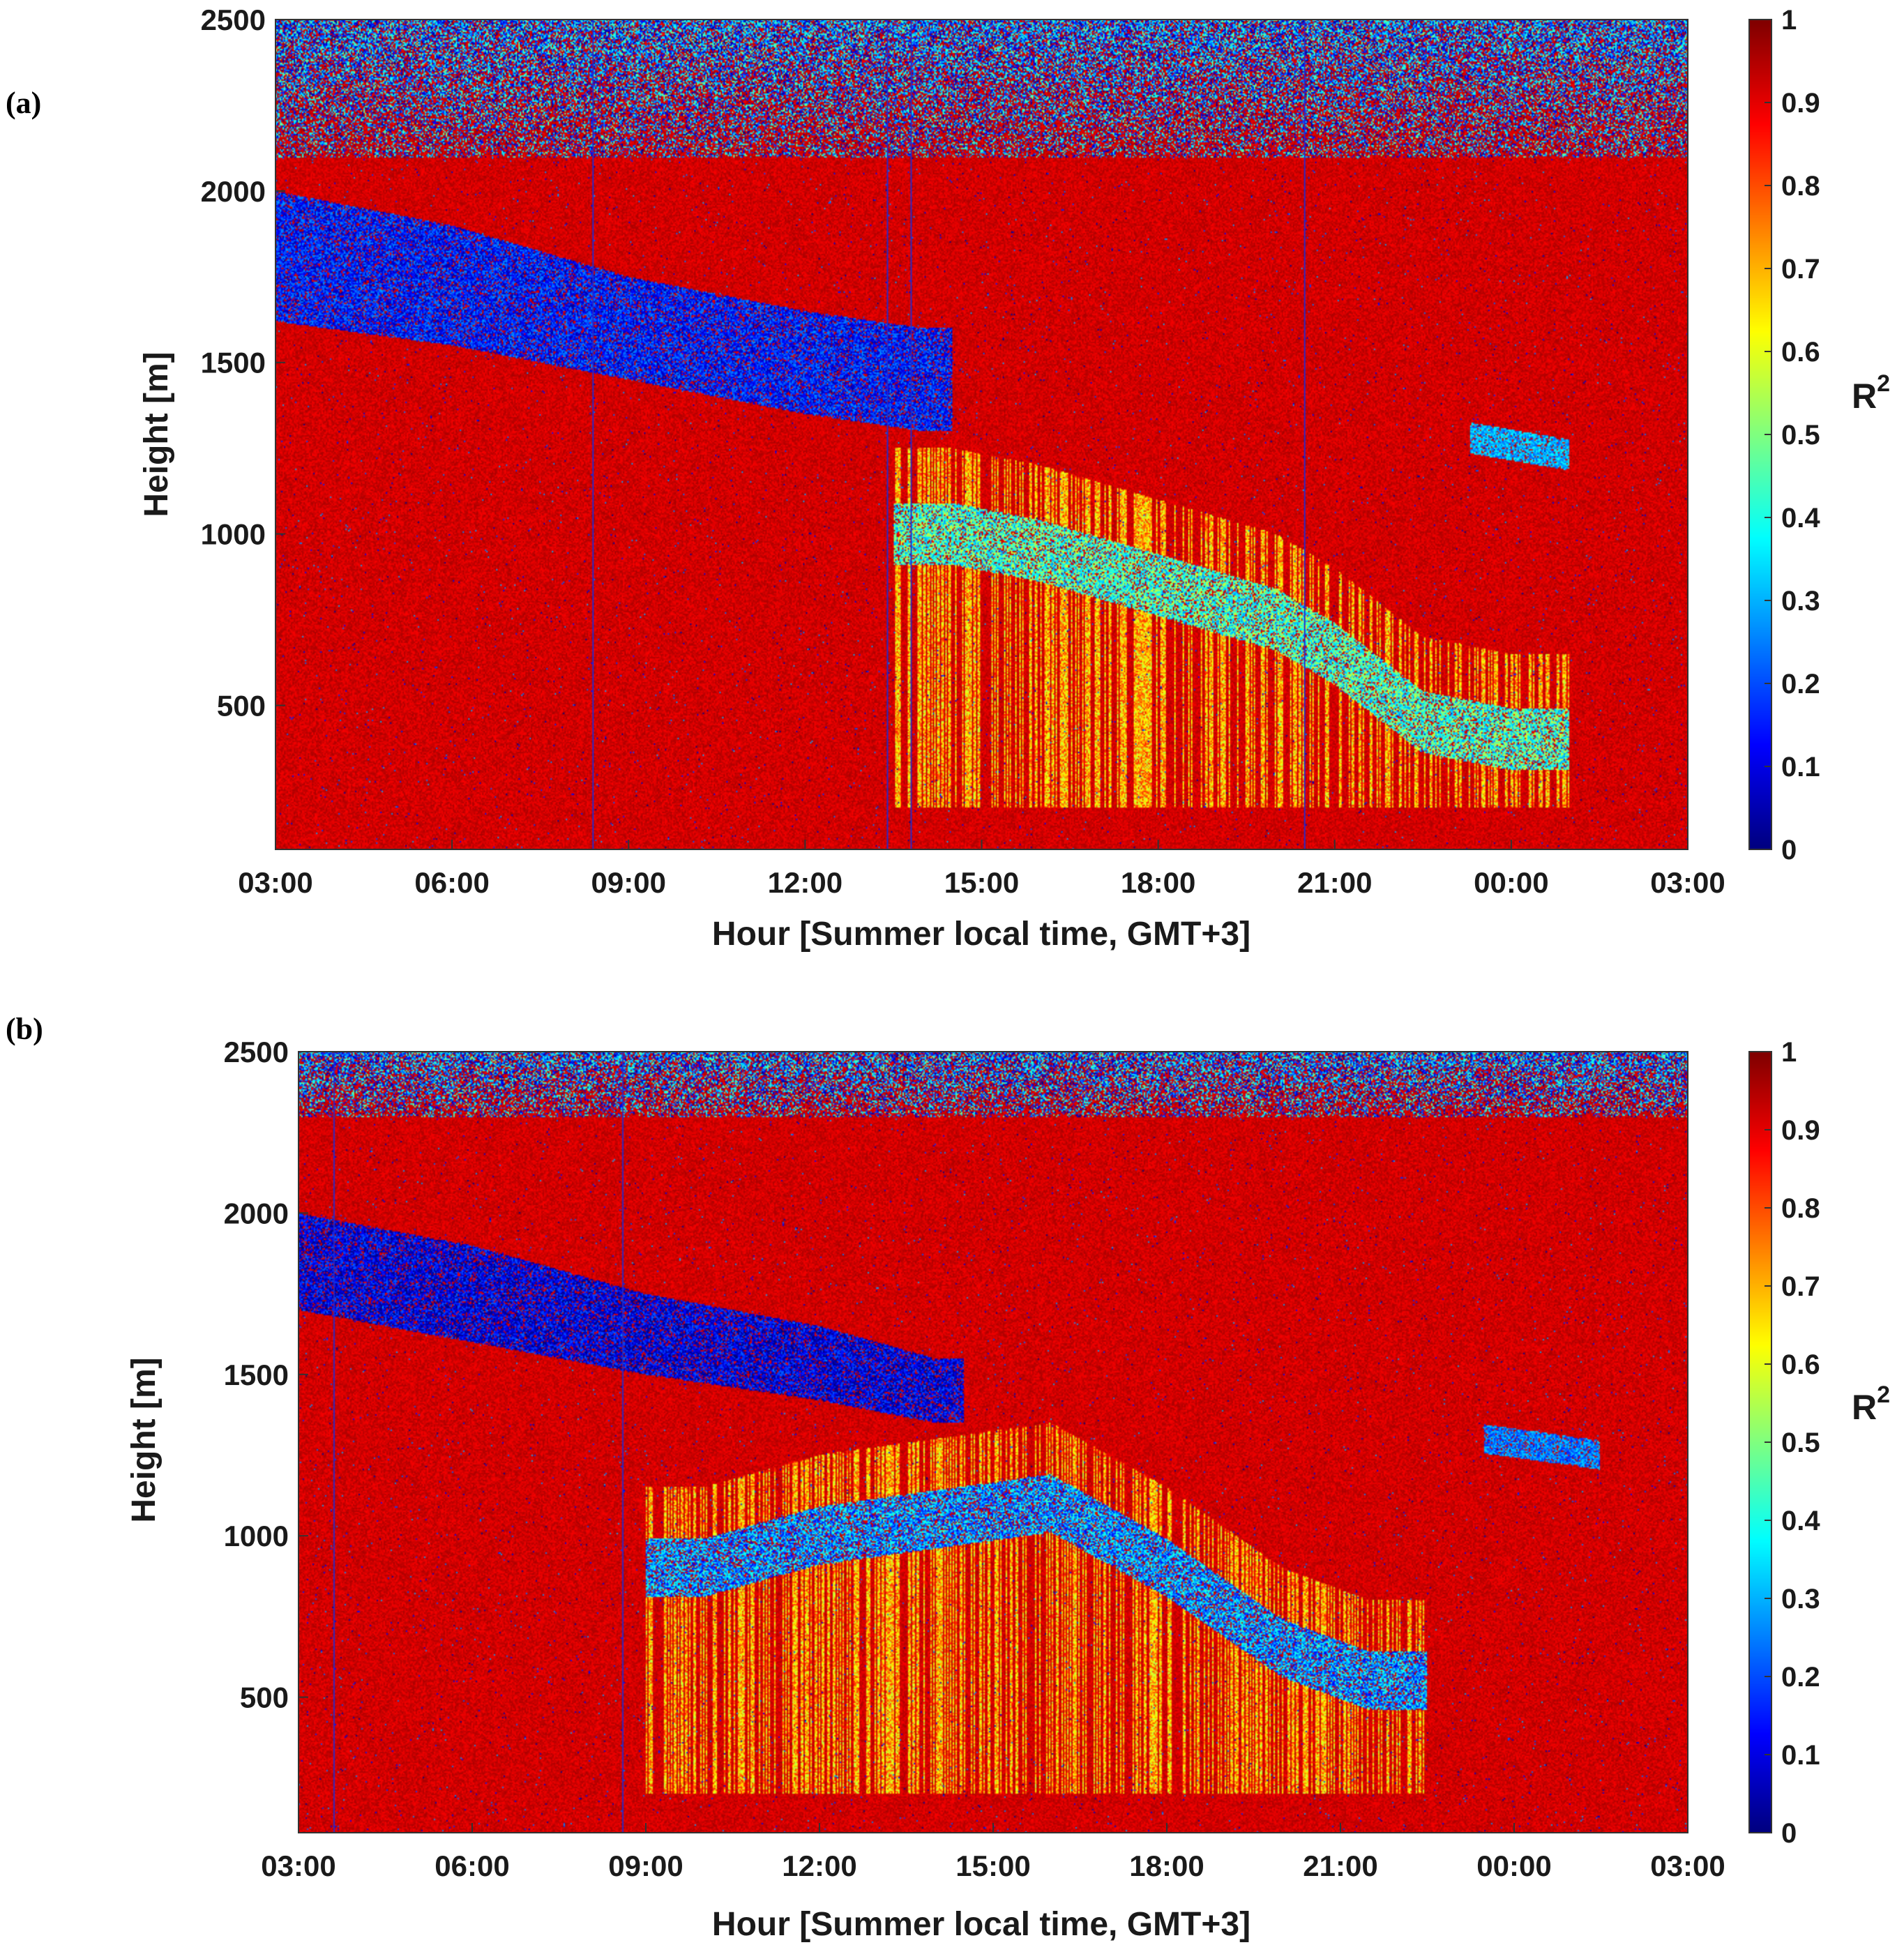 The height and width of the screenshot is (1945, 1904). I want to click on panel-b-label: (b), so click(24, 1029).